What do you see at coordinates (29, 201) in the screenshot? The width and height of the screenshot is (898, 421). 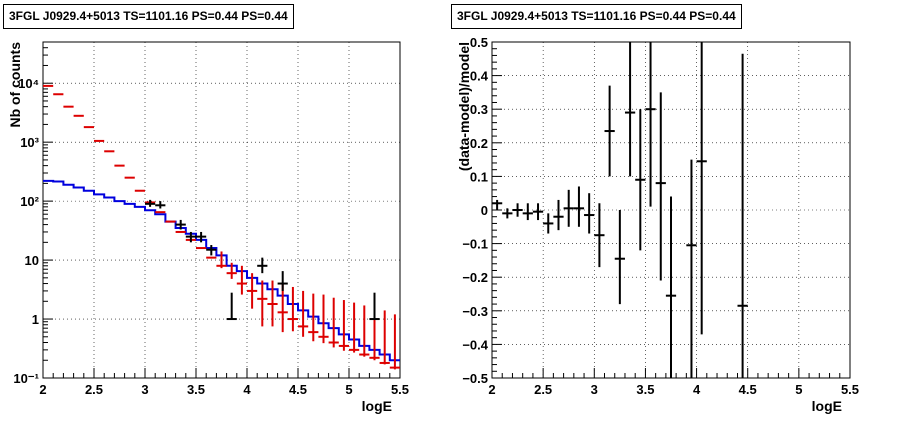 I see `y-tick-label: 10²` at bounding box center [29, 201].